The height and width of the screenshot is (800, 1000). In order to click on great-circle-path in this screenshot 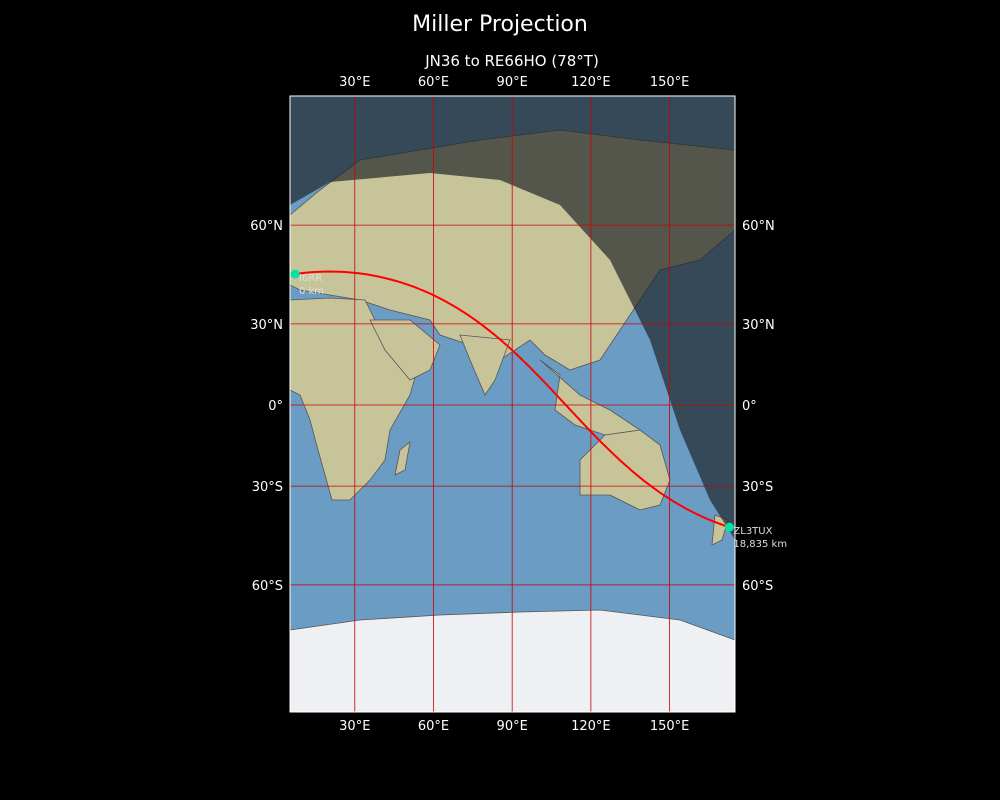, I will do `click(512, 399)`.